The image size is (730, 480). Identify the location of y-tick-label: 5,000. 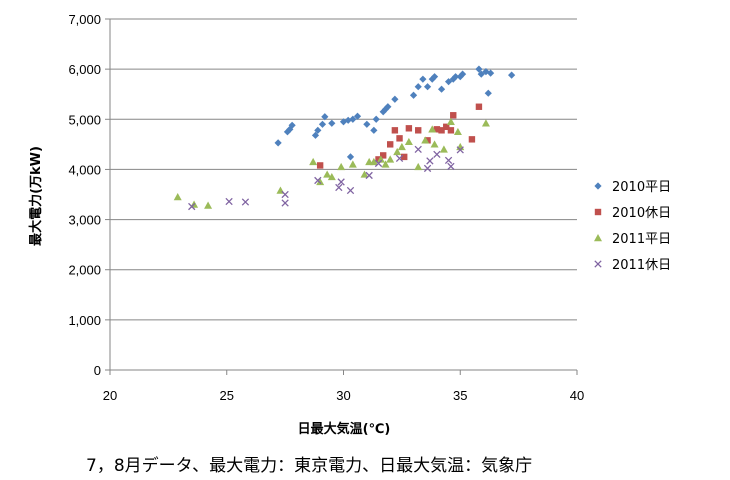
(84, 119).